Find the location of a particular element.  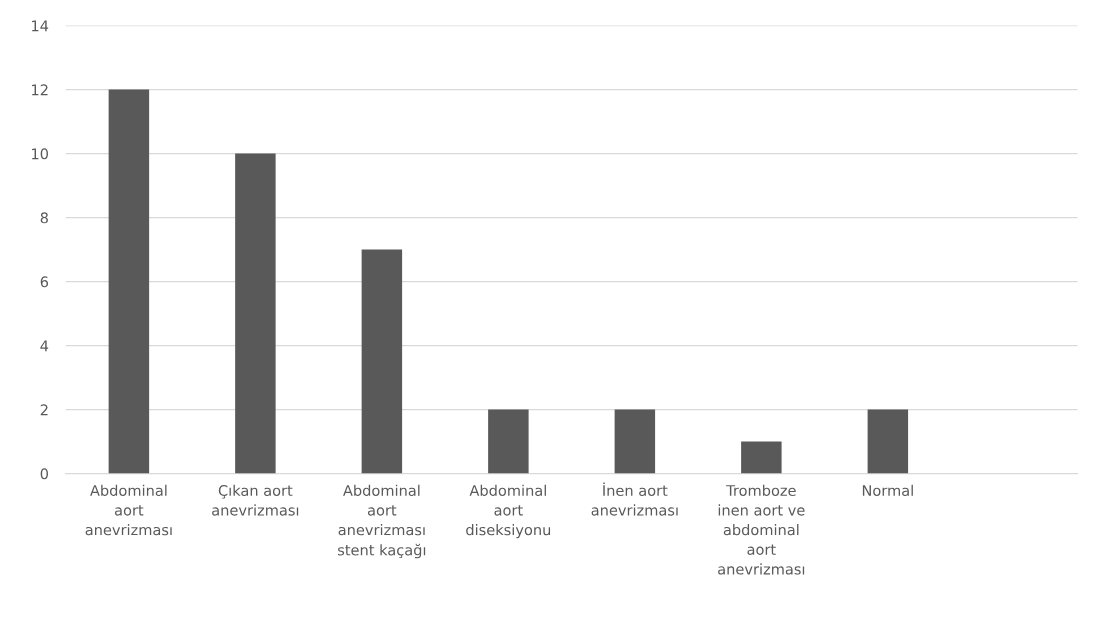

x-tick-label: Abdominal aort diseksiyonu is located at coordinates (508, 511).